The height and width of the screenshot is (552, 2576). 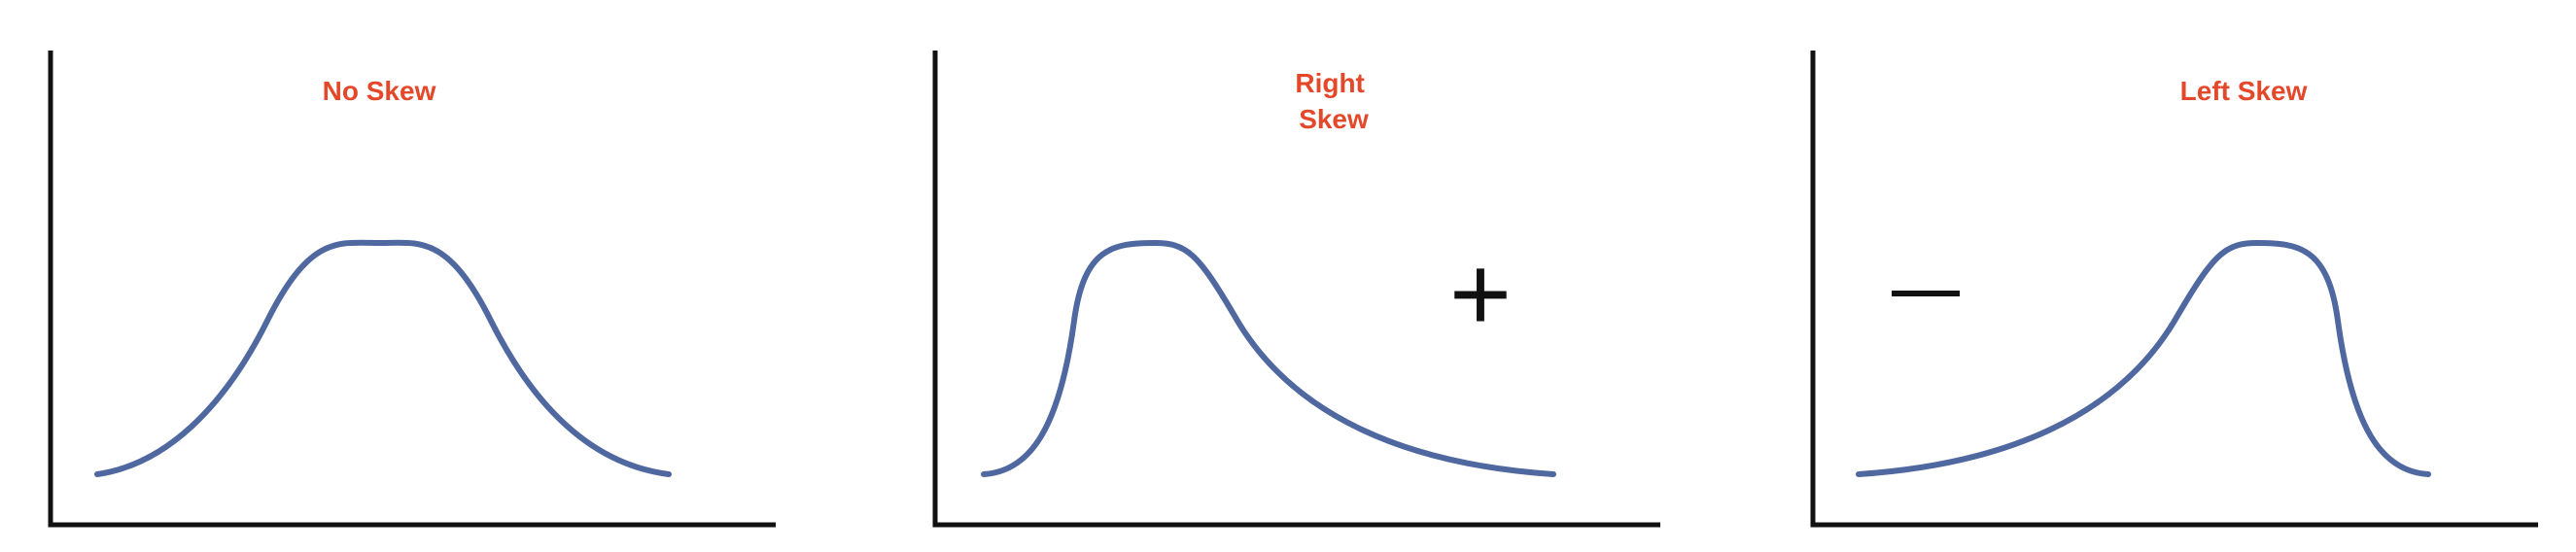 I want to click on panel-title-line: Left Skew, so click(x=2244, y=91).